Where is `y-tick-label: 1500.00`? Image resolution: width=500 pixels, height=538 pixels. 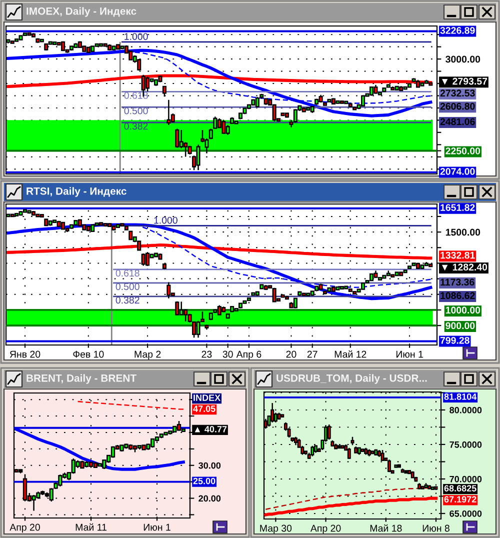 y-tick-label: 1500.00 is located at coordinates (463, 232).